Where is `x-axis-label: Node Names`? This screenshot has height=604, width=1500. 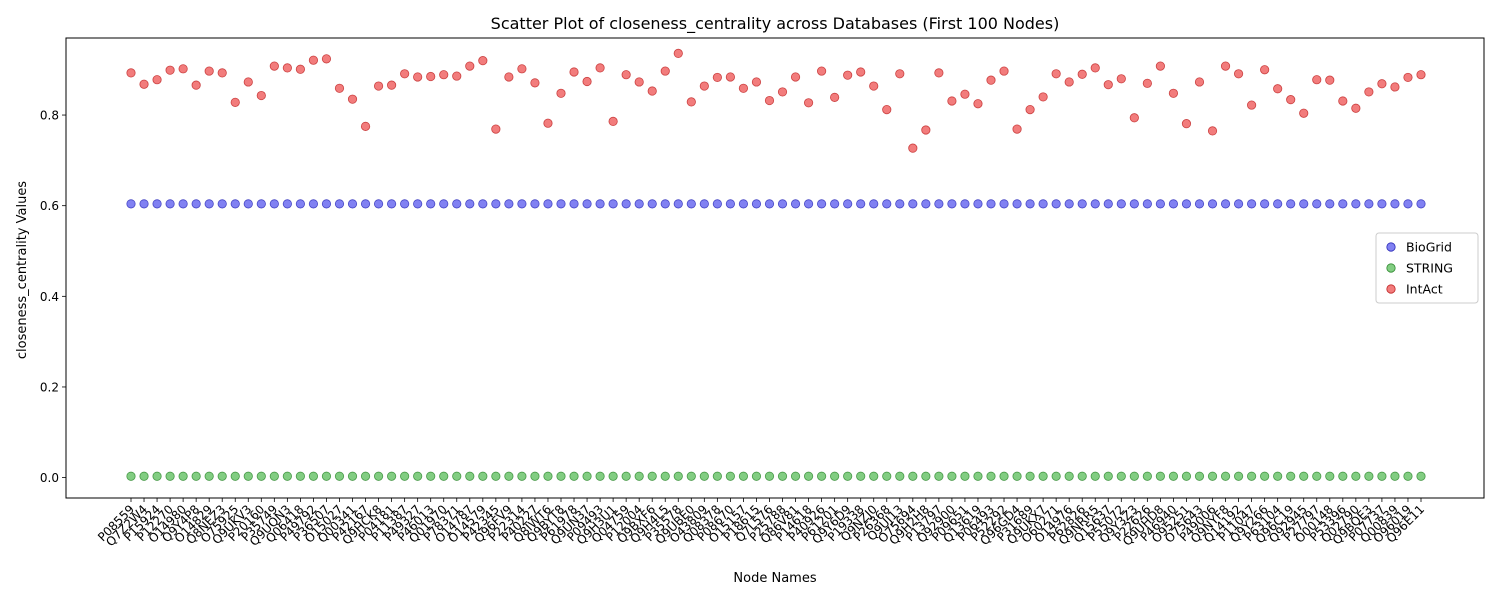
x-axis-label: Node Names is located at coordinates (774, 578).